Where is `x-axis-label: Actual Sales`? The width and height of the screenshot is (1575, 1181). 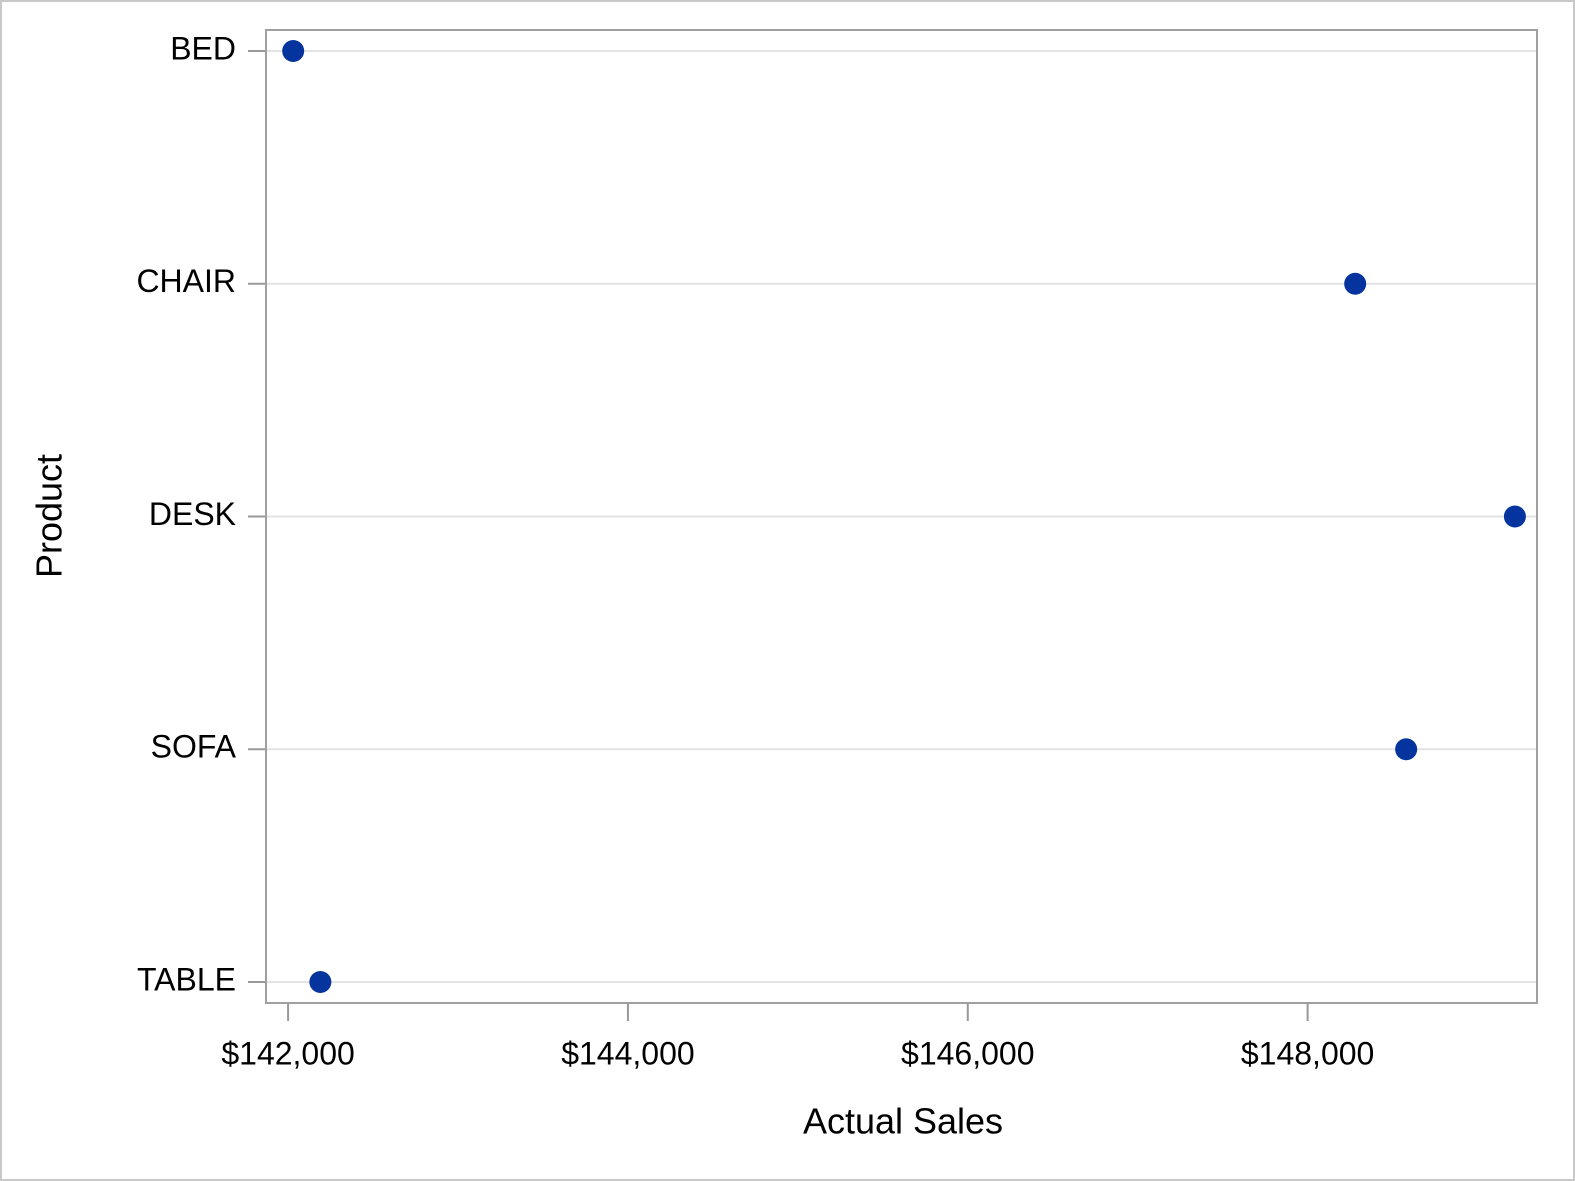 x-axis-label: Actual Sales is located at coordinates (903, 1121).